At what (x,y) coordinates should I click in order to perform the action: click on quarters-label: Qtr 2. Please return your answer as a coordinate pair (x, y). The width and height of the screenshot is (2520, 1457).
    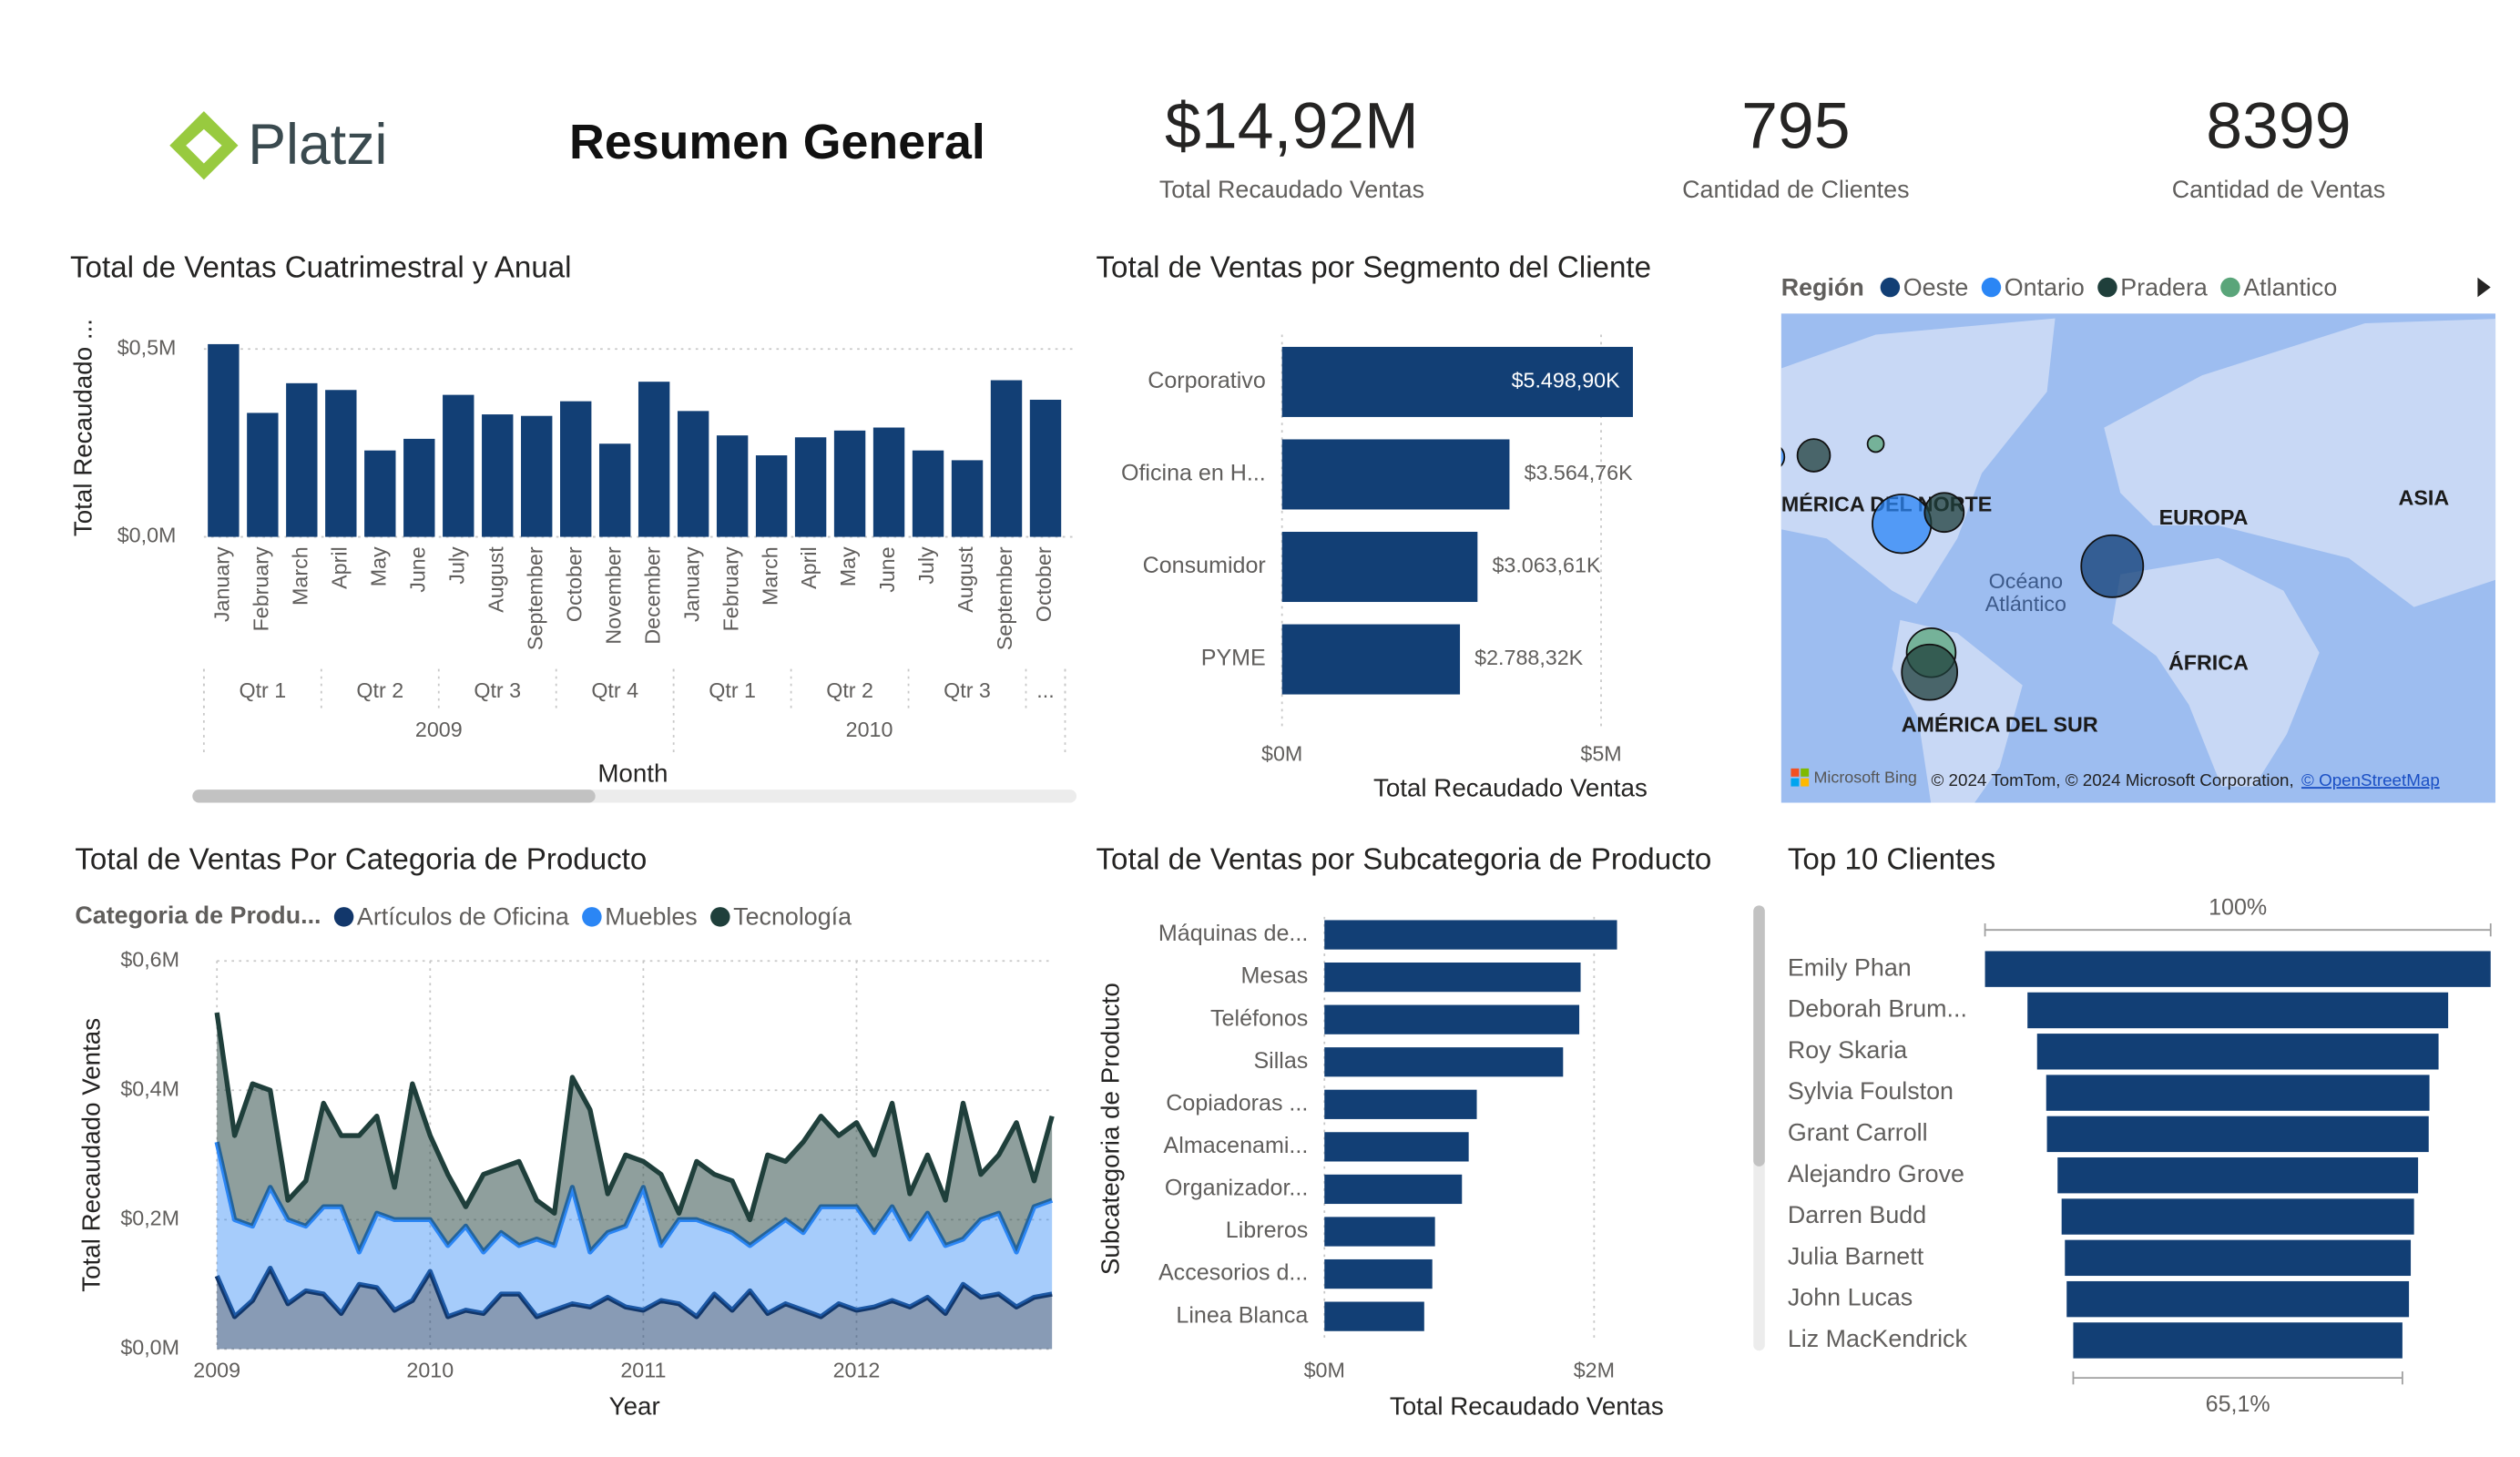
    Looking at the image, I should click on (379, 690).